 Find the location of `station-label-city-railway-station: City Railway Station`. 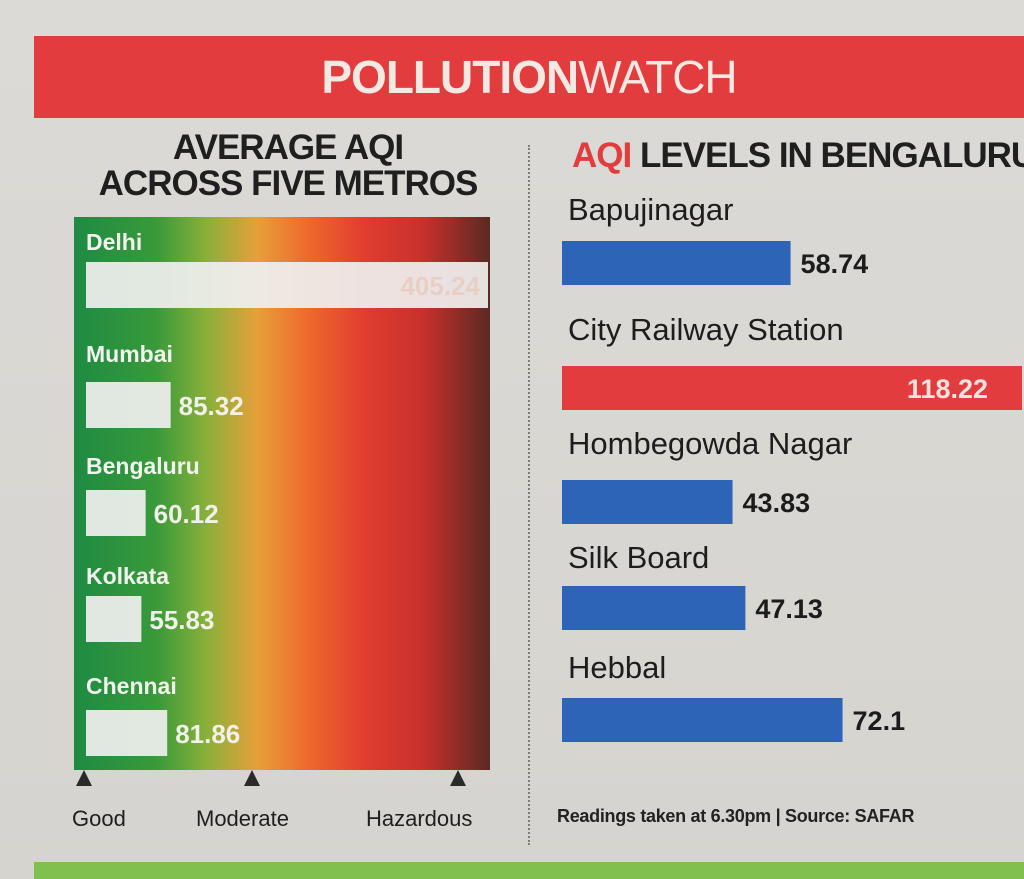

station-label-city-railway-station: City Railway Station is located at coordinates (706, 329).